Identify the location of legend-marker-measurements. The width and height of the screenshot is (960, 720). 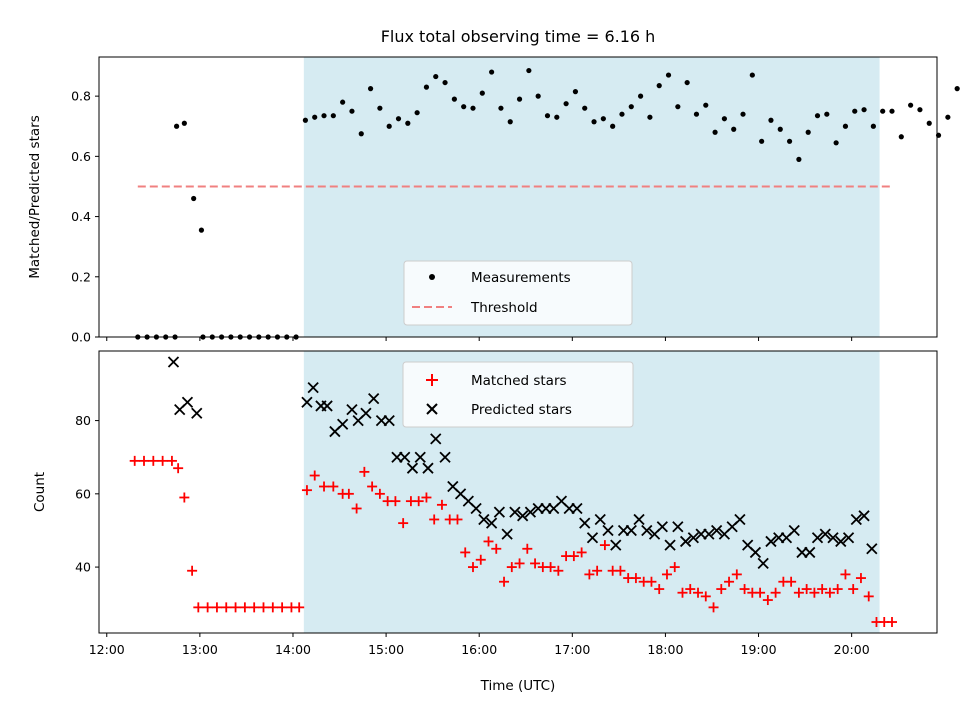
(432, 277).